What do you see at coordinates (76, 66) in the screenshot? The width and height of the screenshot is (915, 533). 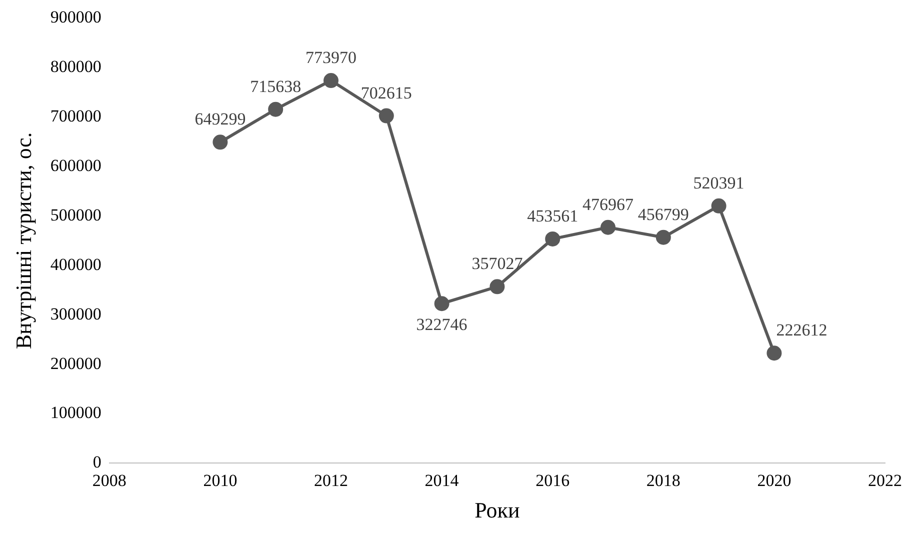 I see `y-tick-label: 800000` at bounding box center [76, 66].